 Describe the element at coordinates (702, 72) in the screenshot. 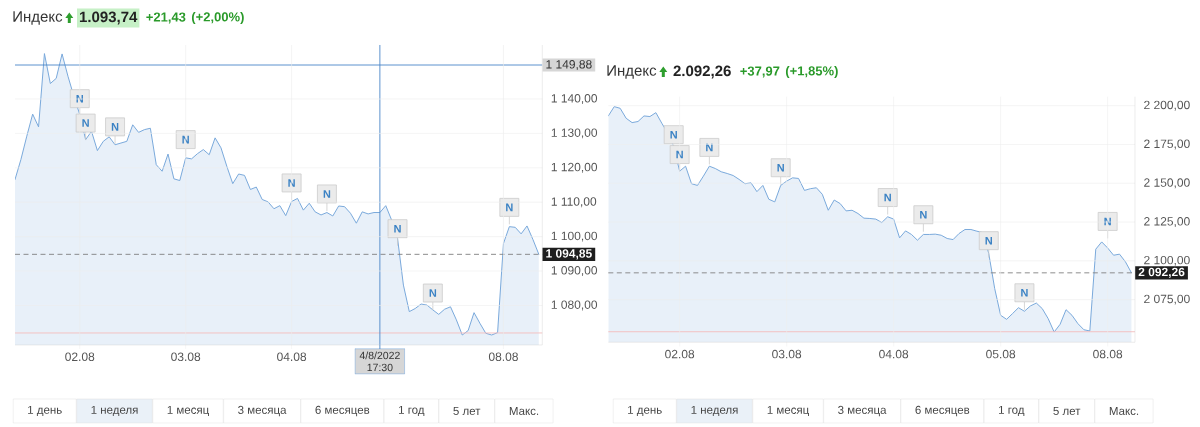

I see `text: 2.092,26` at that location.